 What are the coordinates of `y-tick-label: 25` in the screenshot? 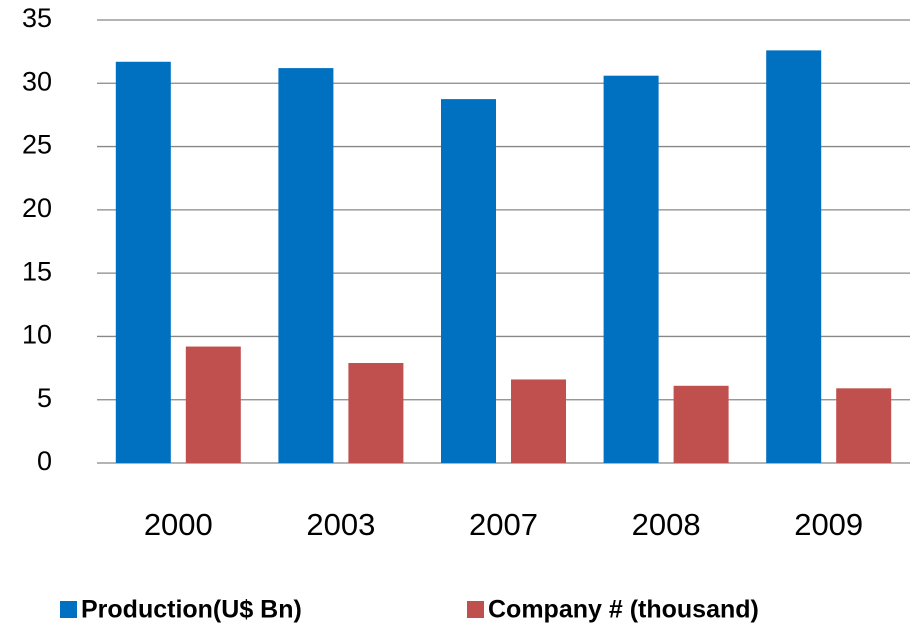 It's located at (37, 145).